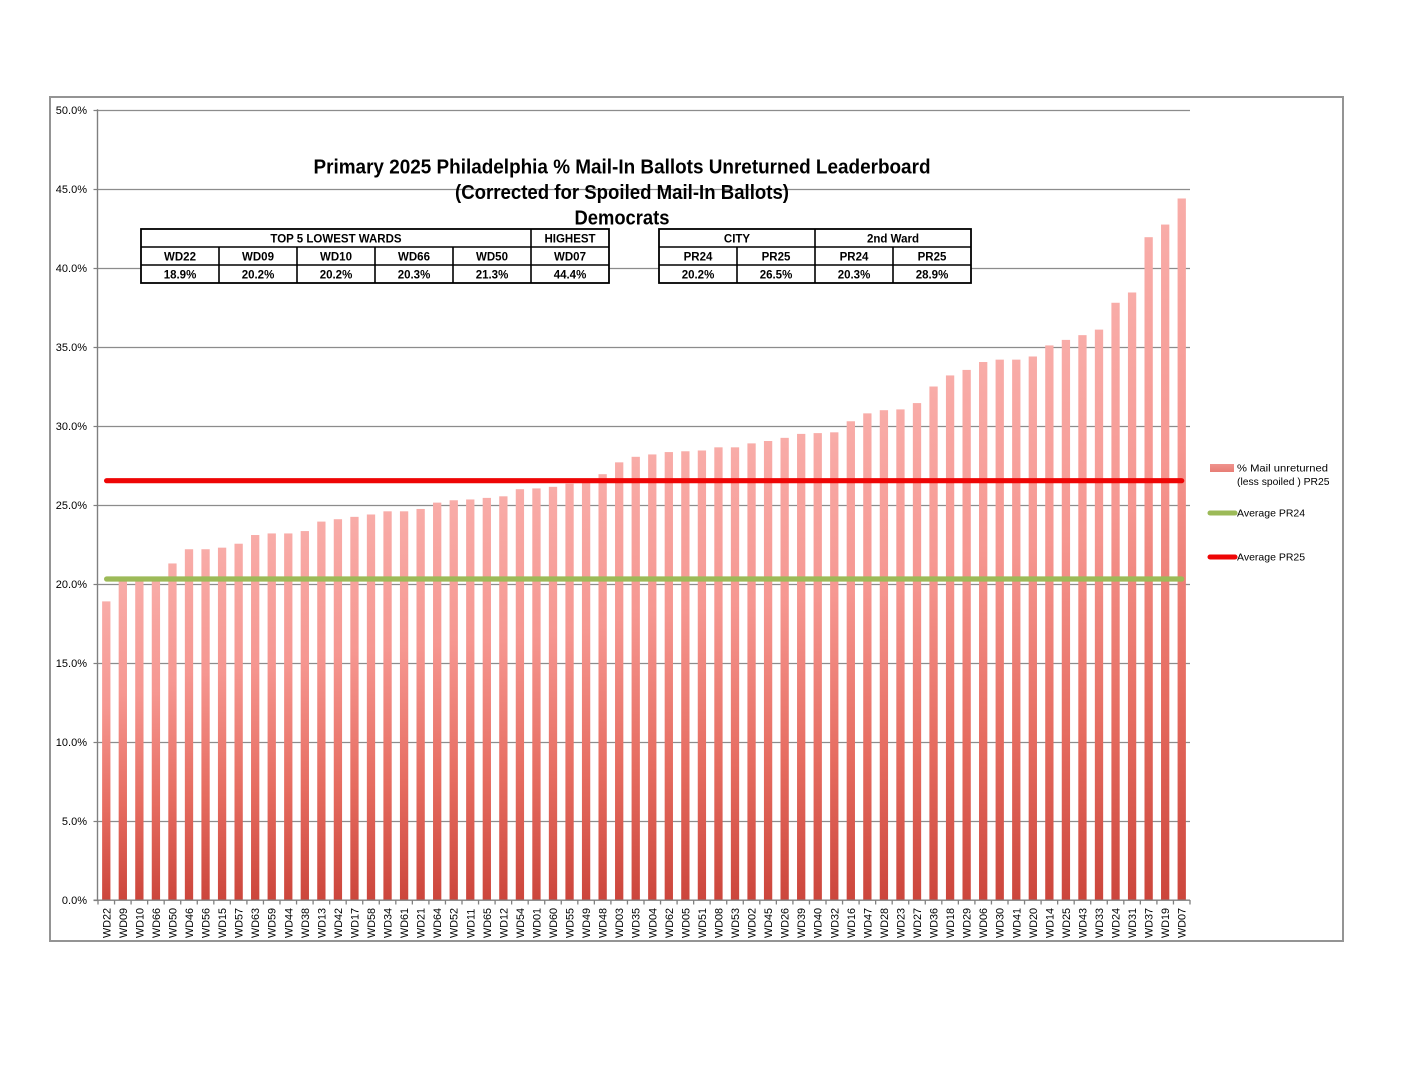 This screenshot has height=1088, width=1408. Describe the element at coordinates (1150, 923) in the screenshot. I see `svg-text: WD37` at that location.